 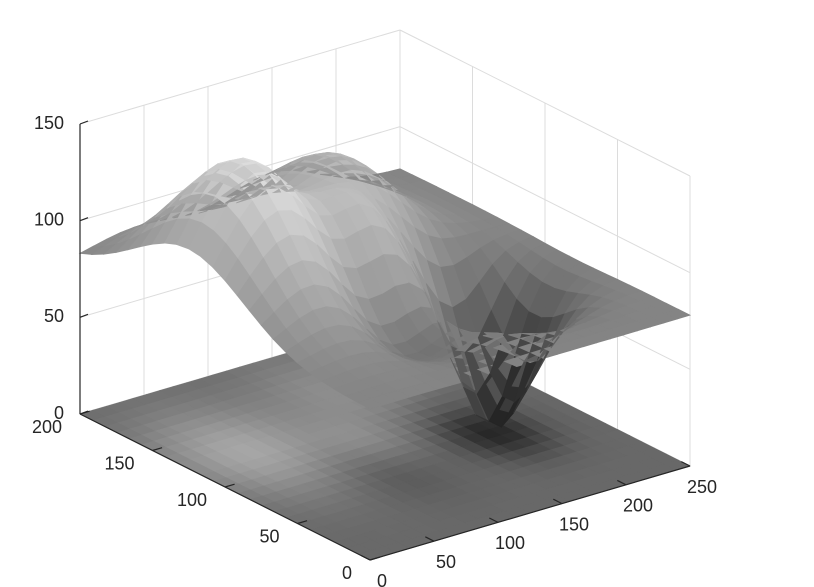 I want to click on y-tick-label: 0, so click(x=347, y=573).